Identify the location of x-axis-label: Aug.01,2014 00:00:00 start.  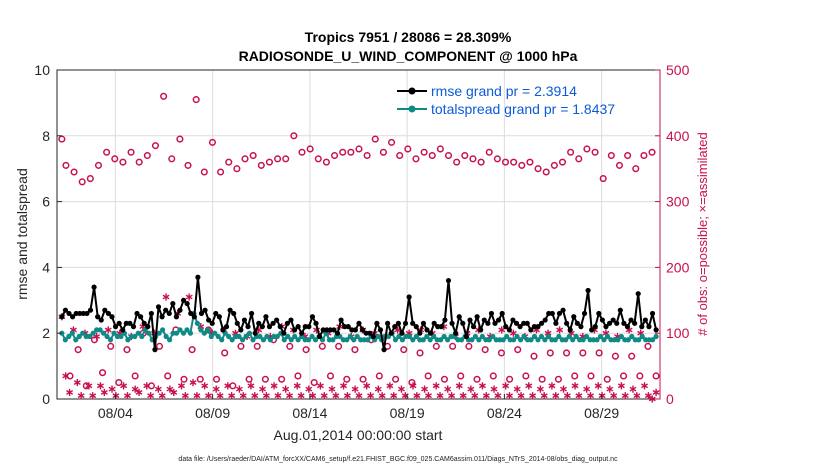
(358, 435).